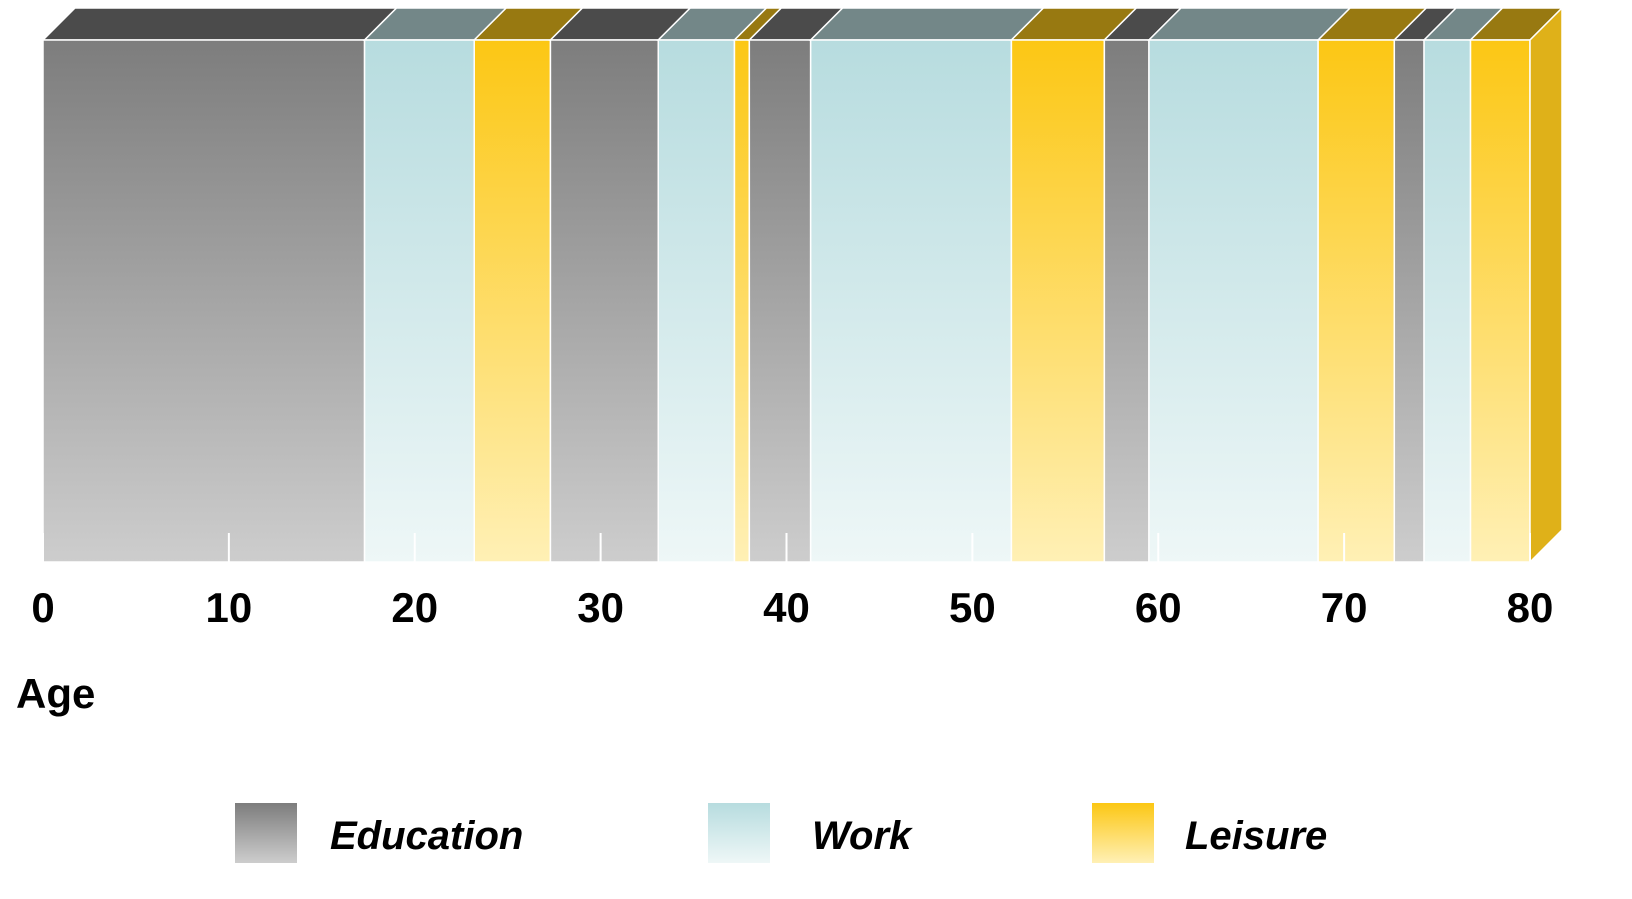 The image size is (1632, 899). I want to click on x-tick-label: 40, so click(786, 607).